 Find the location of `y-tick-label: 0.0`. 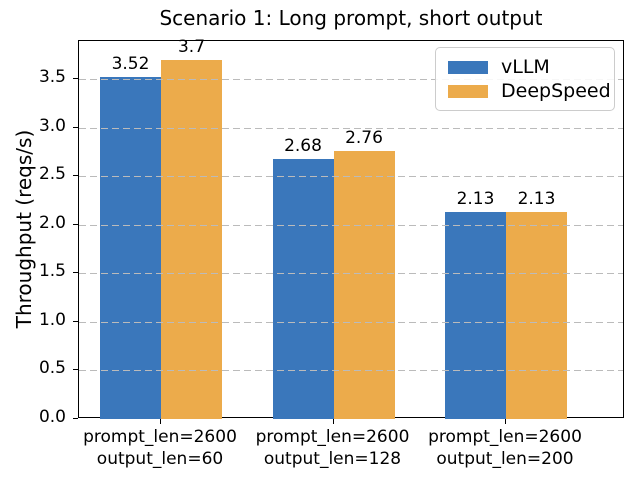

y-tick-label: 0.0 is located at coordinates (52, 417).